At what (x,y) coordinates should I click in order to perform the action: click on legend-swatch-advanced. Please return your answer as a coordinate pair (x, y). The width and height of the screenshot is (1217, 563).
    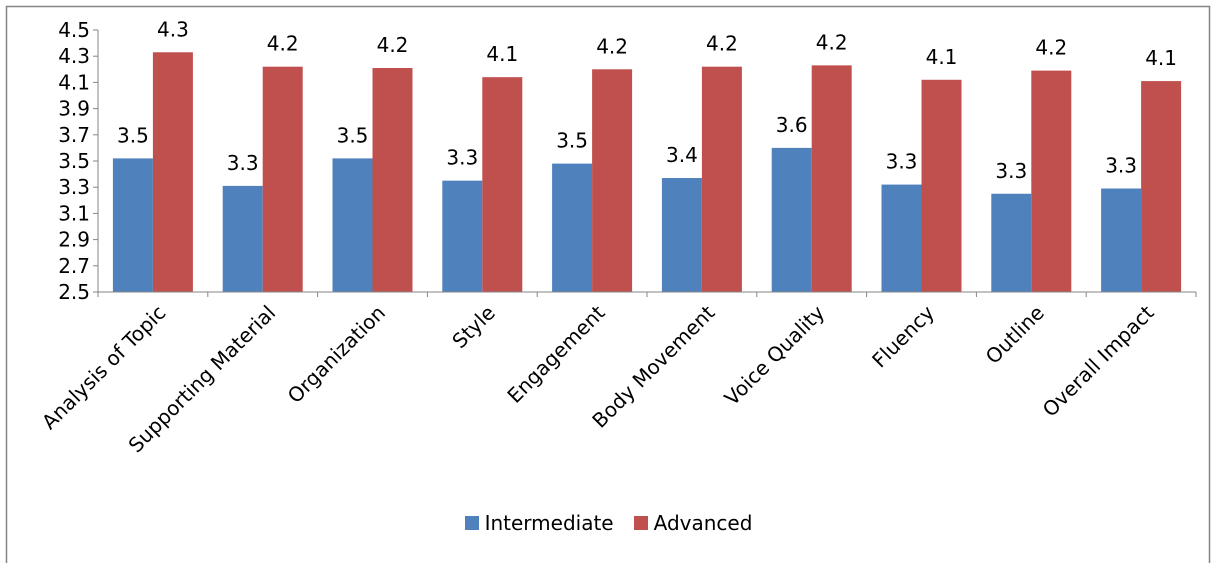
    Looking at the image, I should click on (640, 523).